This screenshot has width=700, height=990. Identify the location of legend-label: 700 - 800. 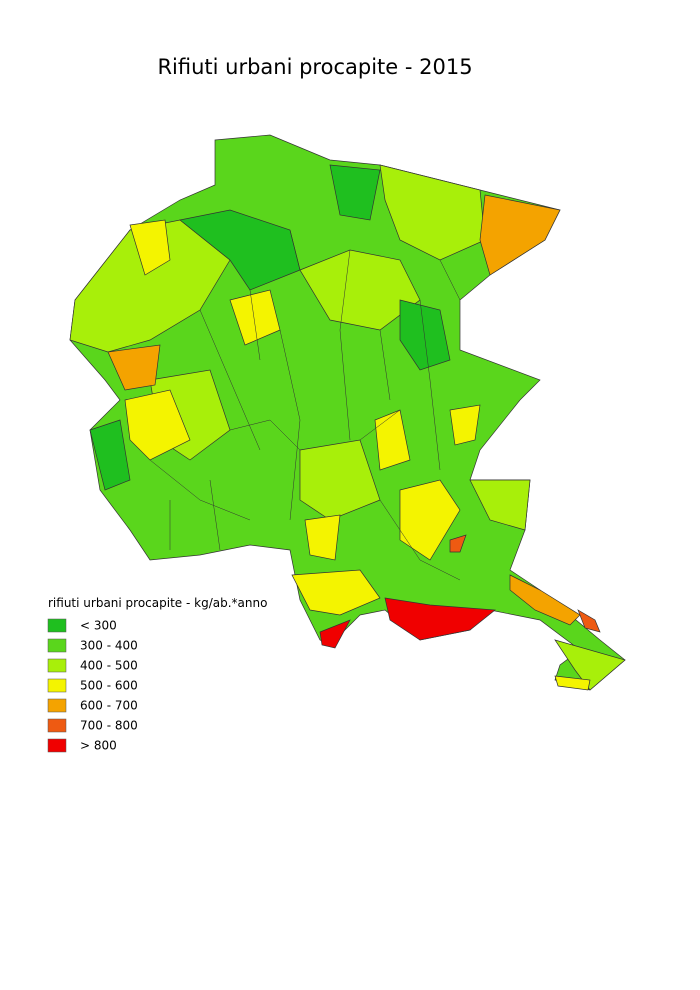
(109, 726).